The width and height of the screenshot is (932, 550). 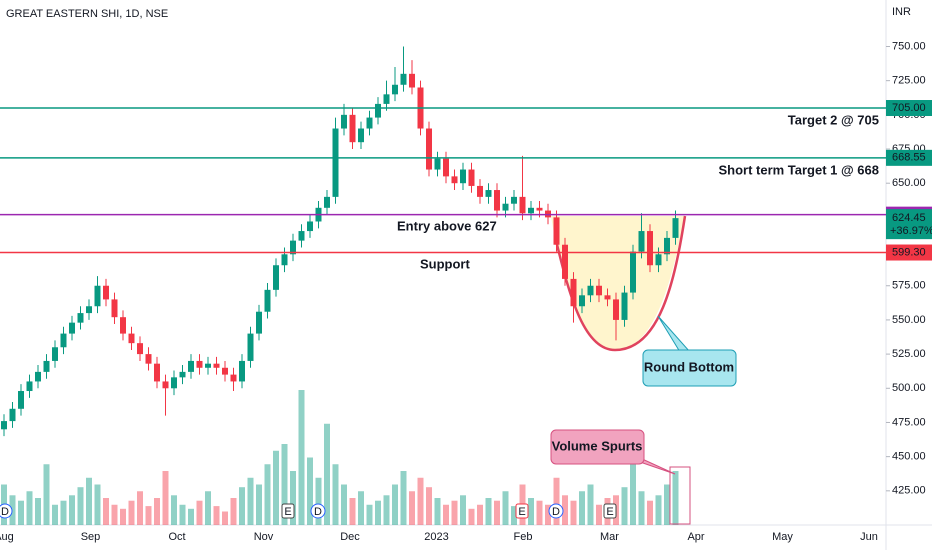 I want to click on y-tick-label: 650.00, so click(x=909, y=183).